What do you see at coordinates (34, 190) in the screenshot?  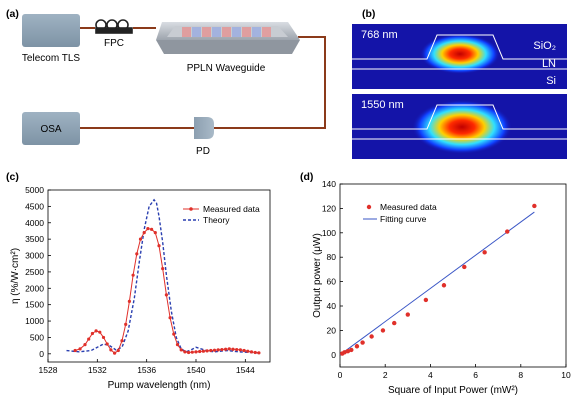 I see `y-tick-label: 5000` at bounding box center [34, 190].